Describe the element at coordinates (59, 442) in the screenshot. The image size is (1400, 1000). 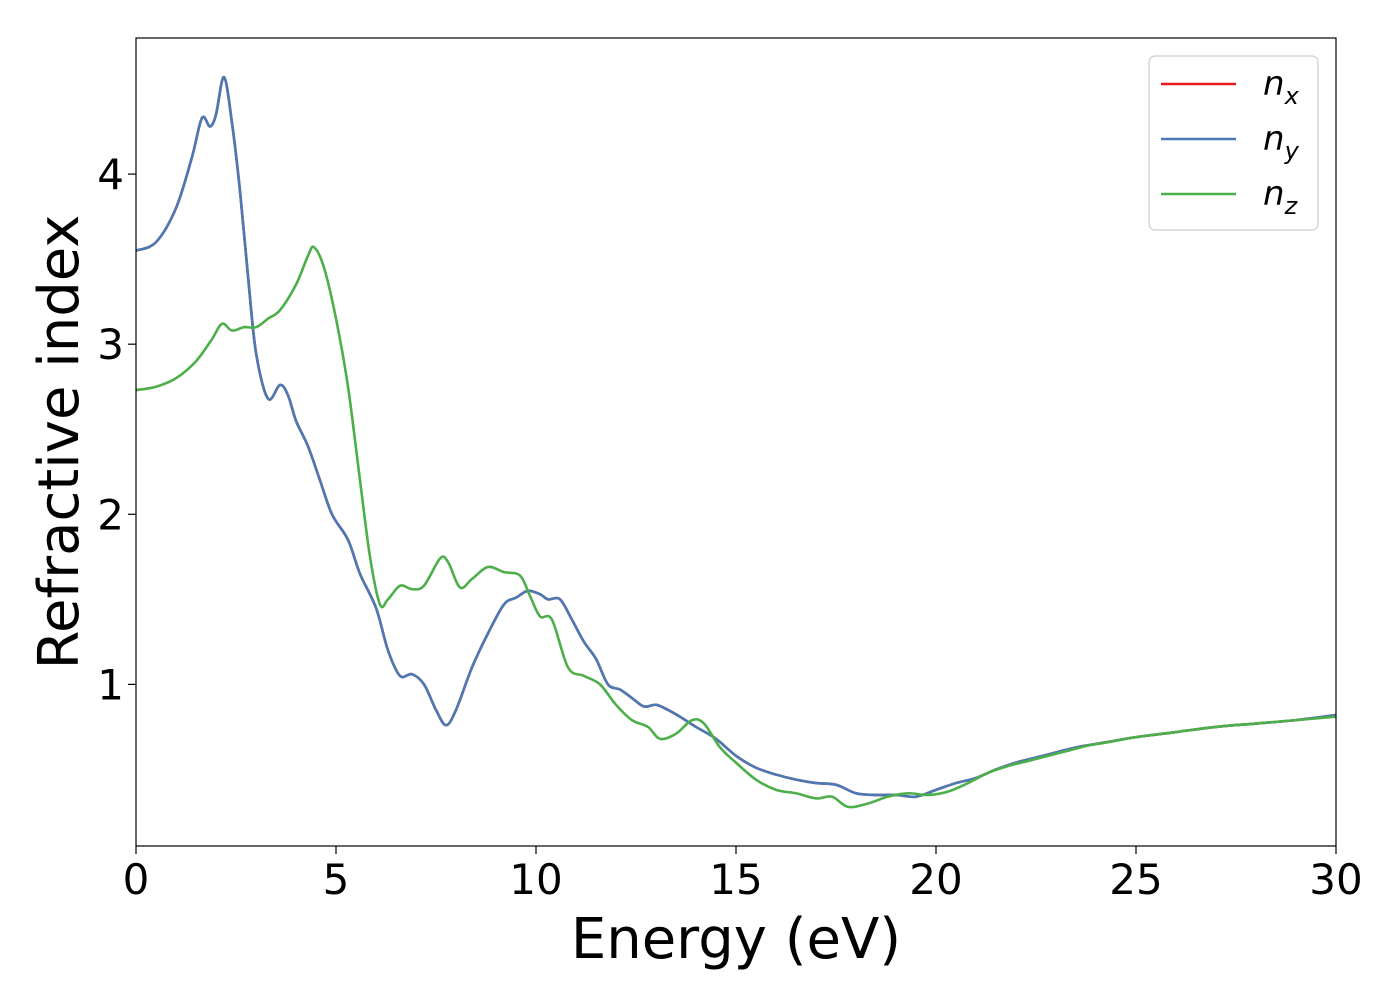
I see `y-axis-title: Refractive index` at that location.